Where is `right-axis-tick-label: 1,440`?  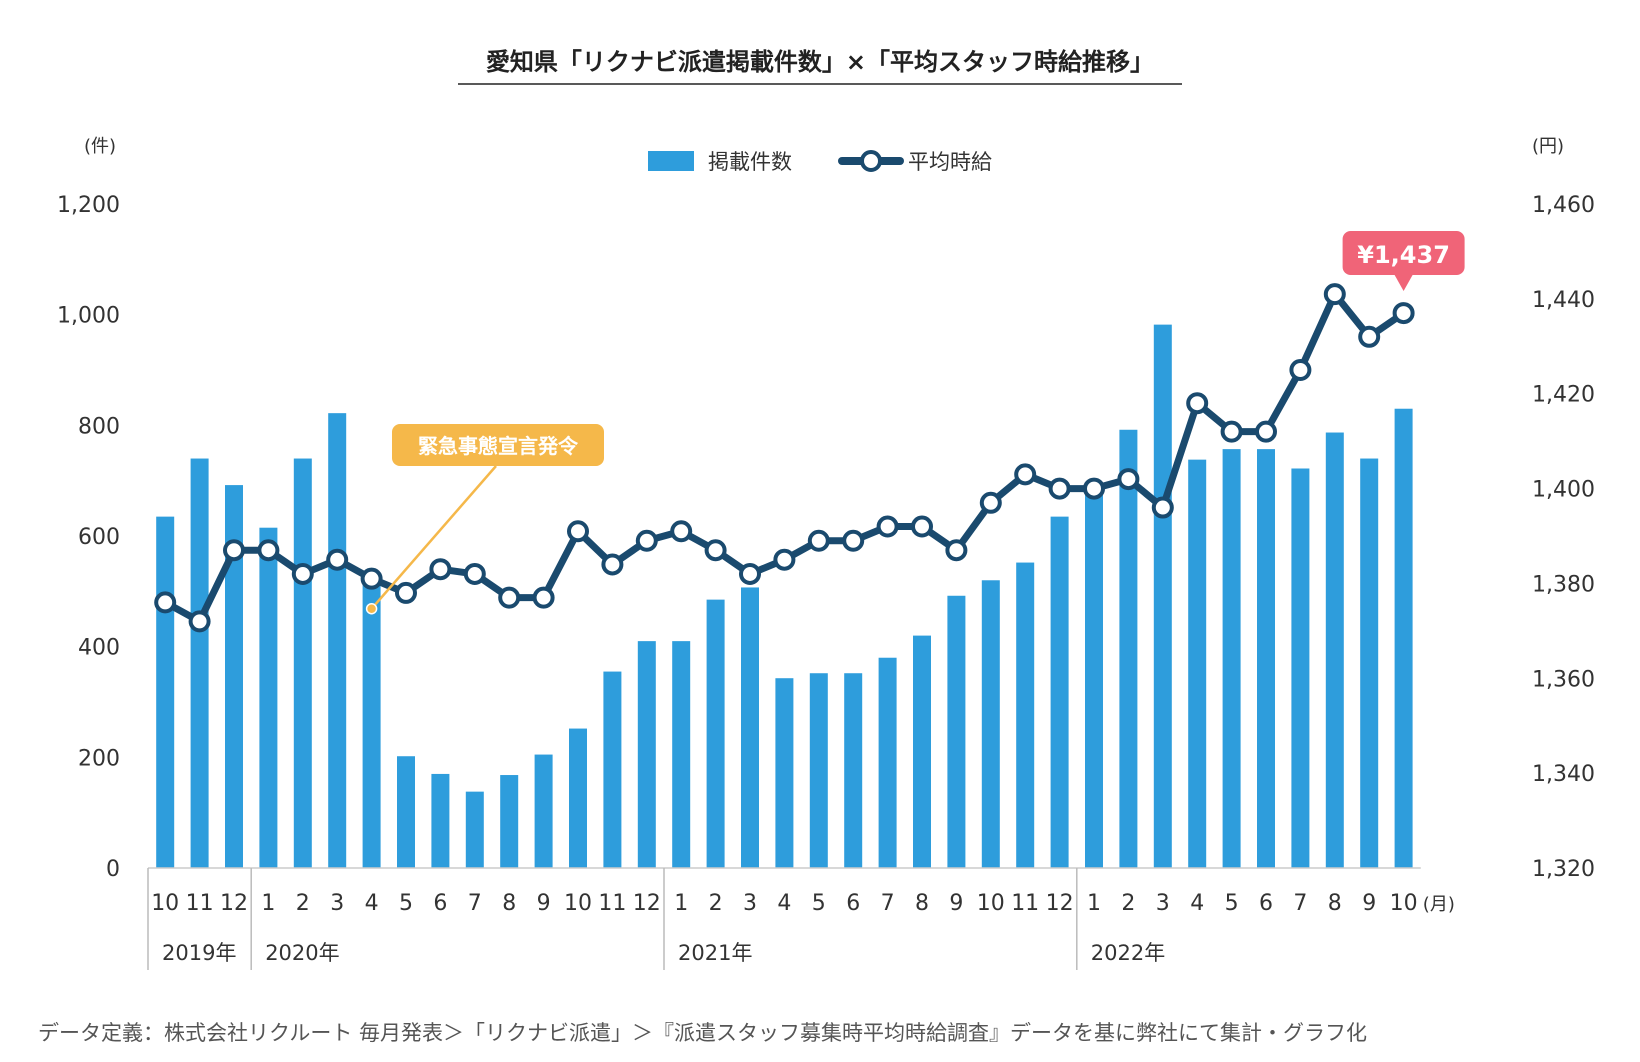
right-axis-tick-label: 1,440 is located at coordinates (1563, 300).